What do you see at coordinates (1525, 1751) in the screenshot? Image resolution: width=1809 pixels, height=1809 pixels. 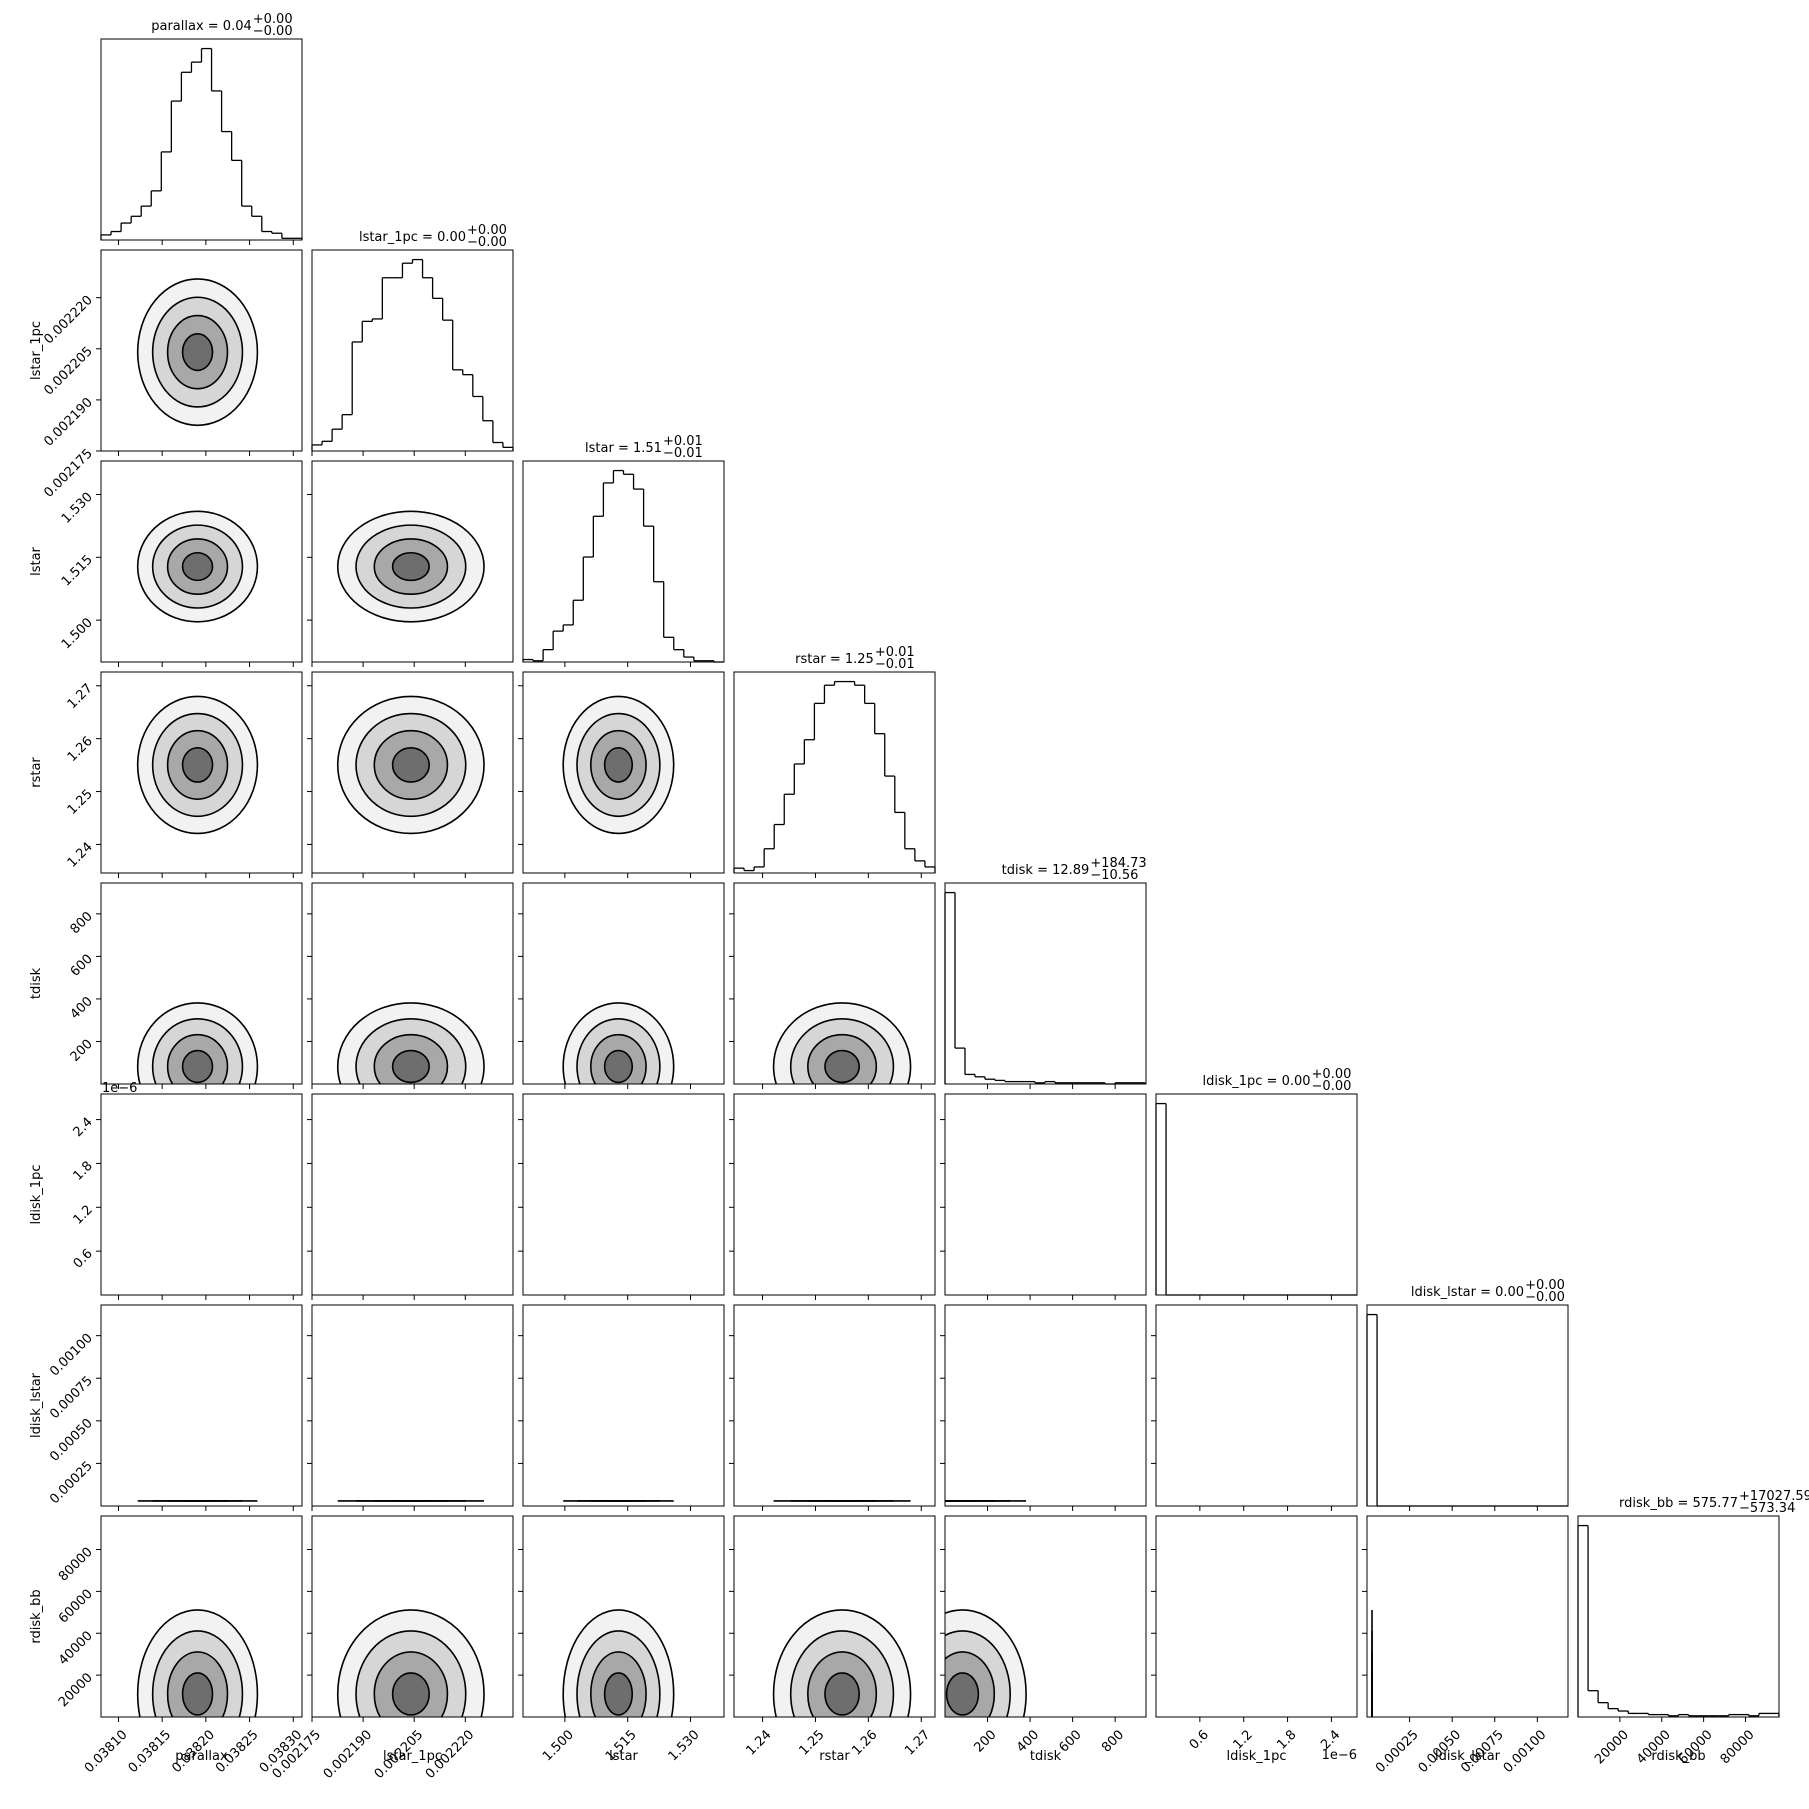 I see `x-tick-label: 0.00100` at bounding box center [1525, 1751].